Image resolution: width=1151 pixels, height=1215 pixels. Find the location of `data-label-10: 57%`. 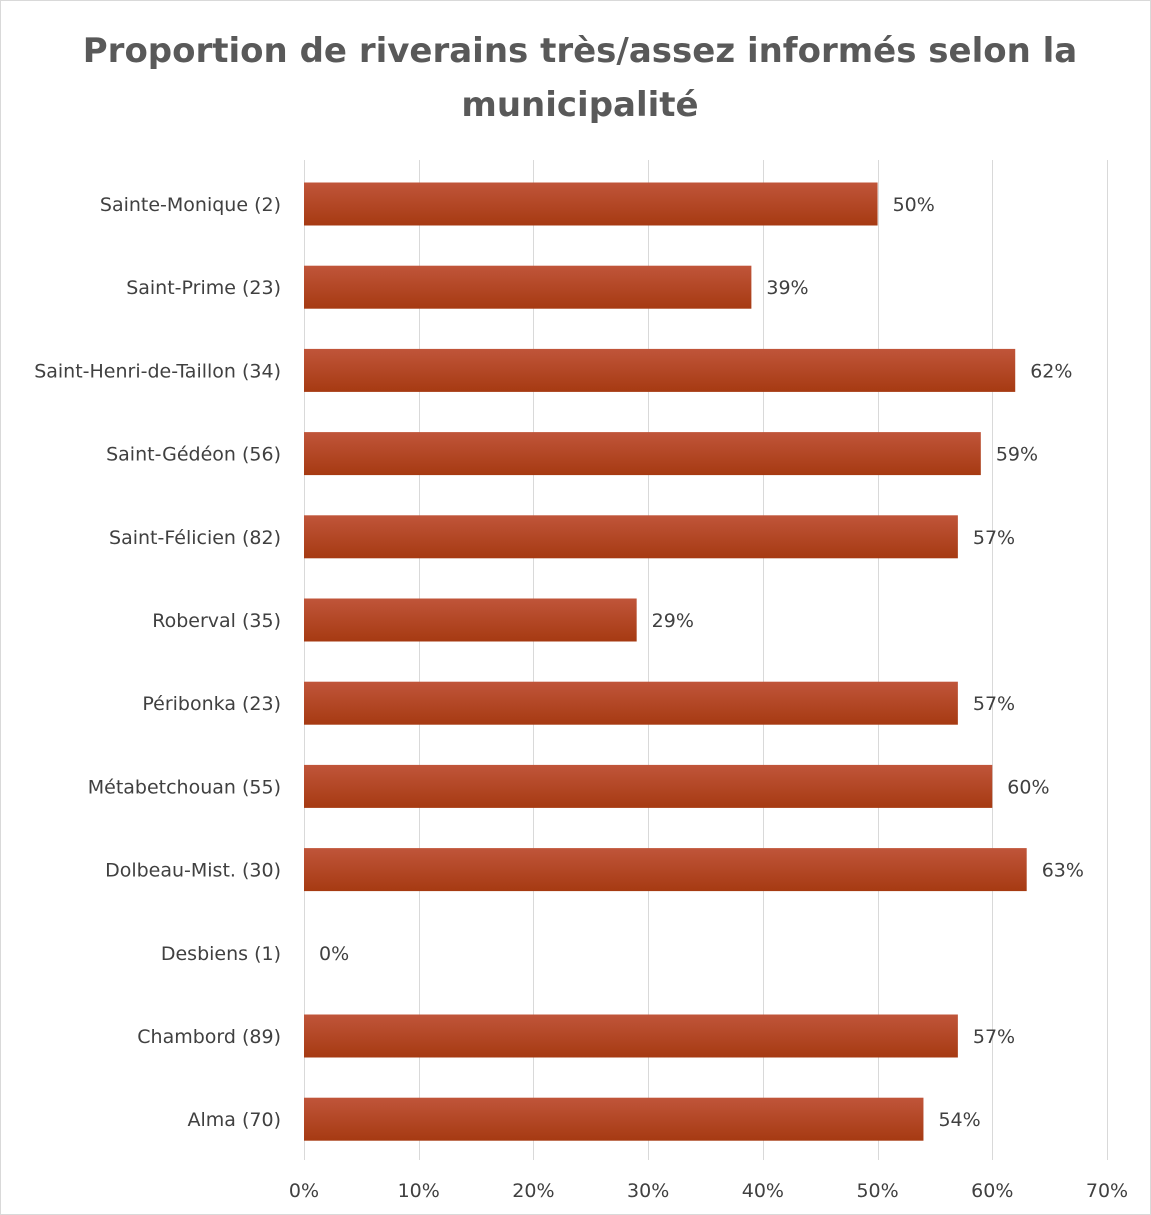

data-label-10: 57% is located at coordinates (994, 1037).